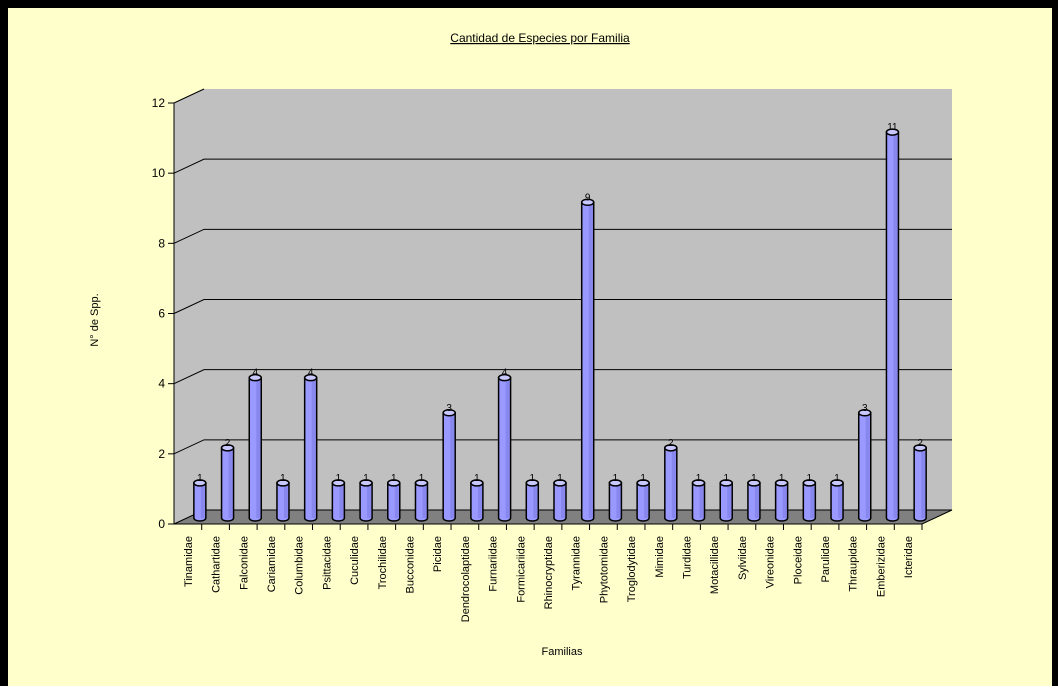 This screenshot has width=1058, height=691. Describe the element at coordinates (189, 96) in the screenshot. I see `y-axis-depth-line` at that location.